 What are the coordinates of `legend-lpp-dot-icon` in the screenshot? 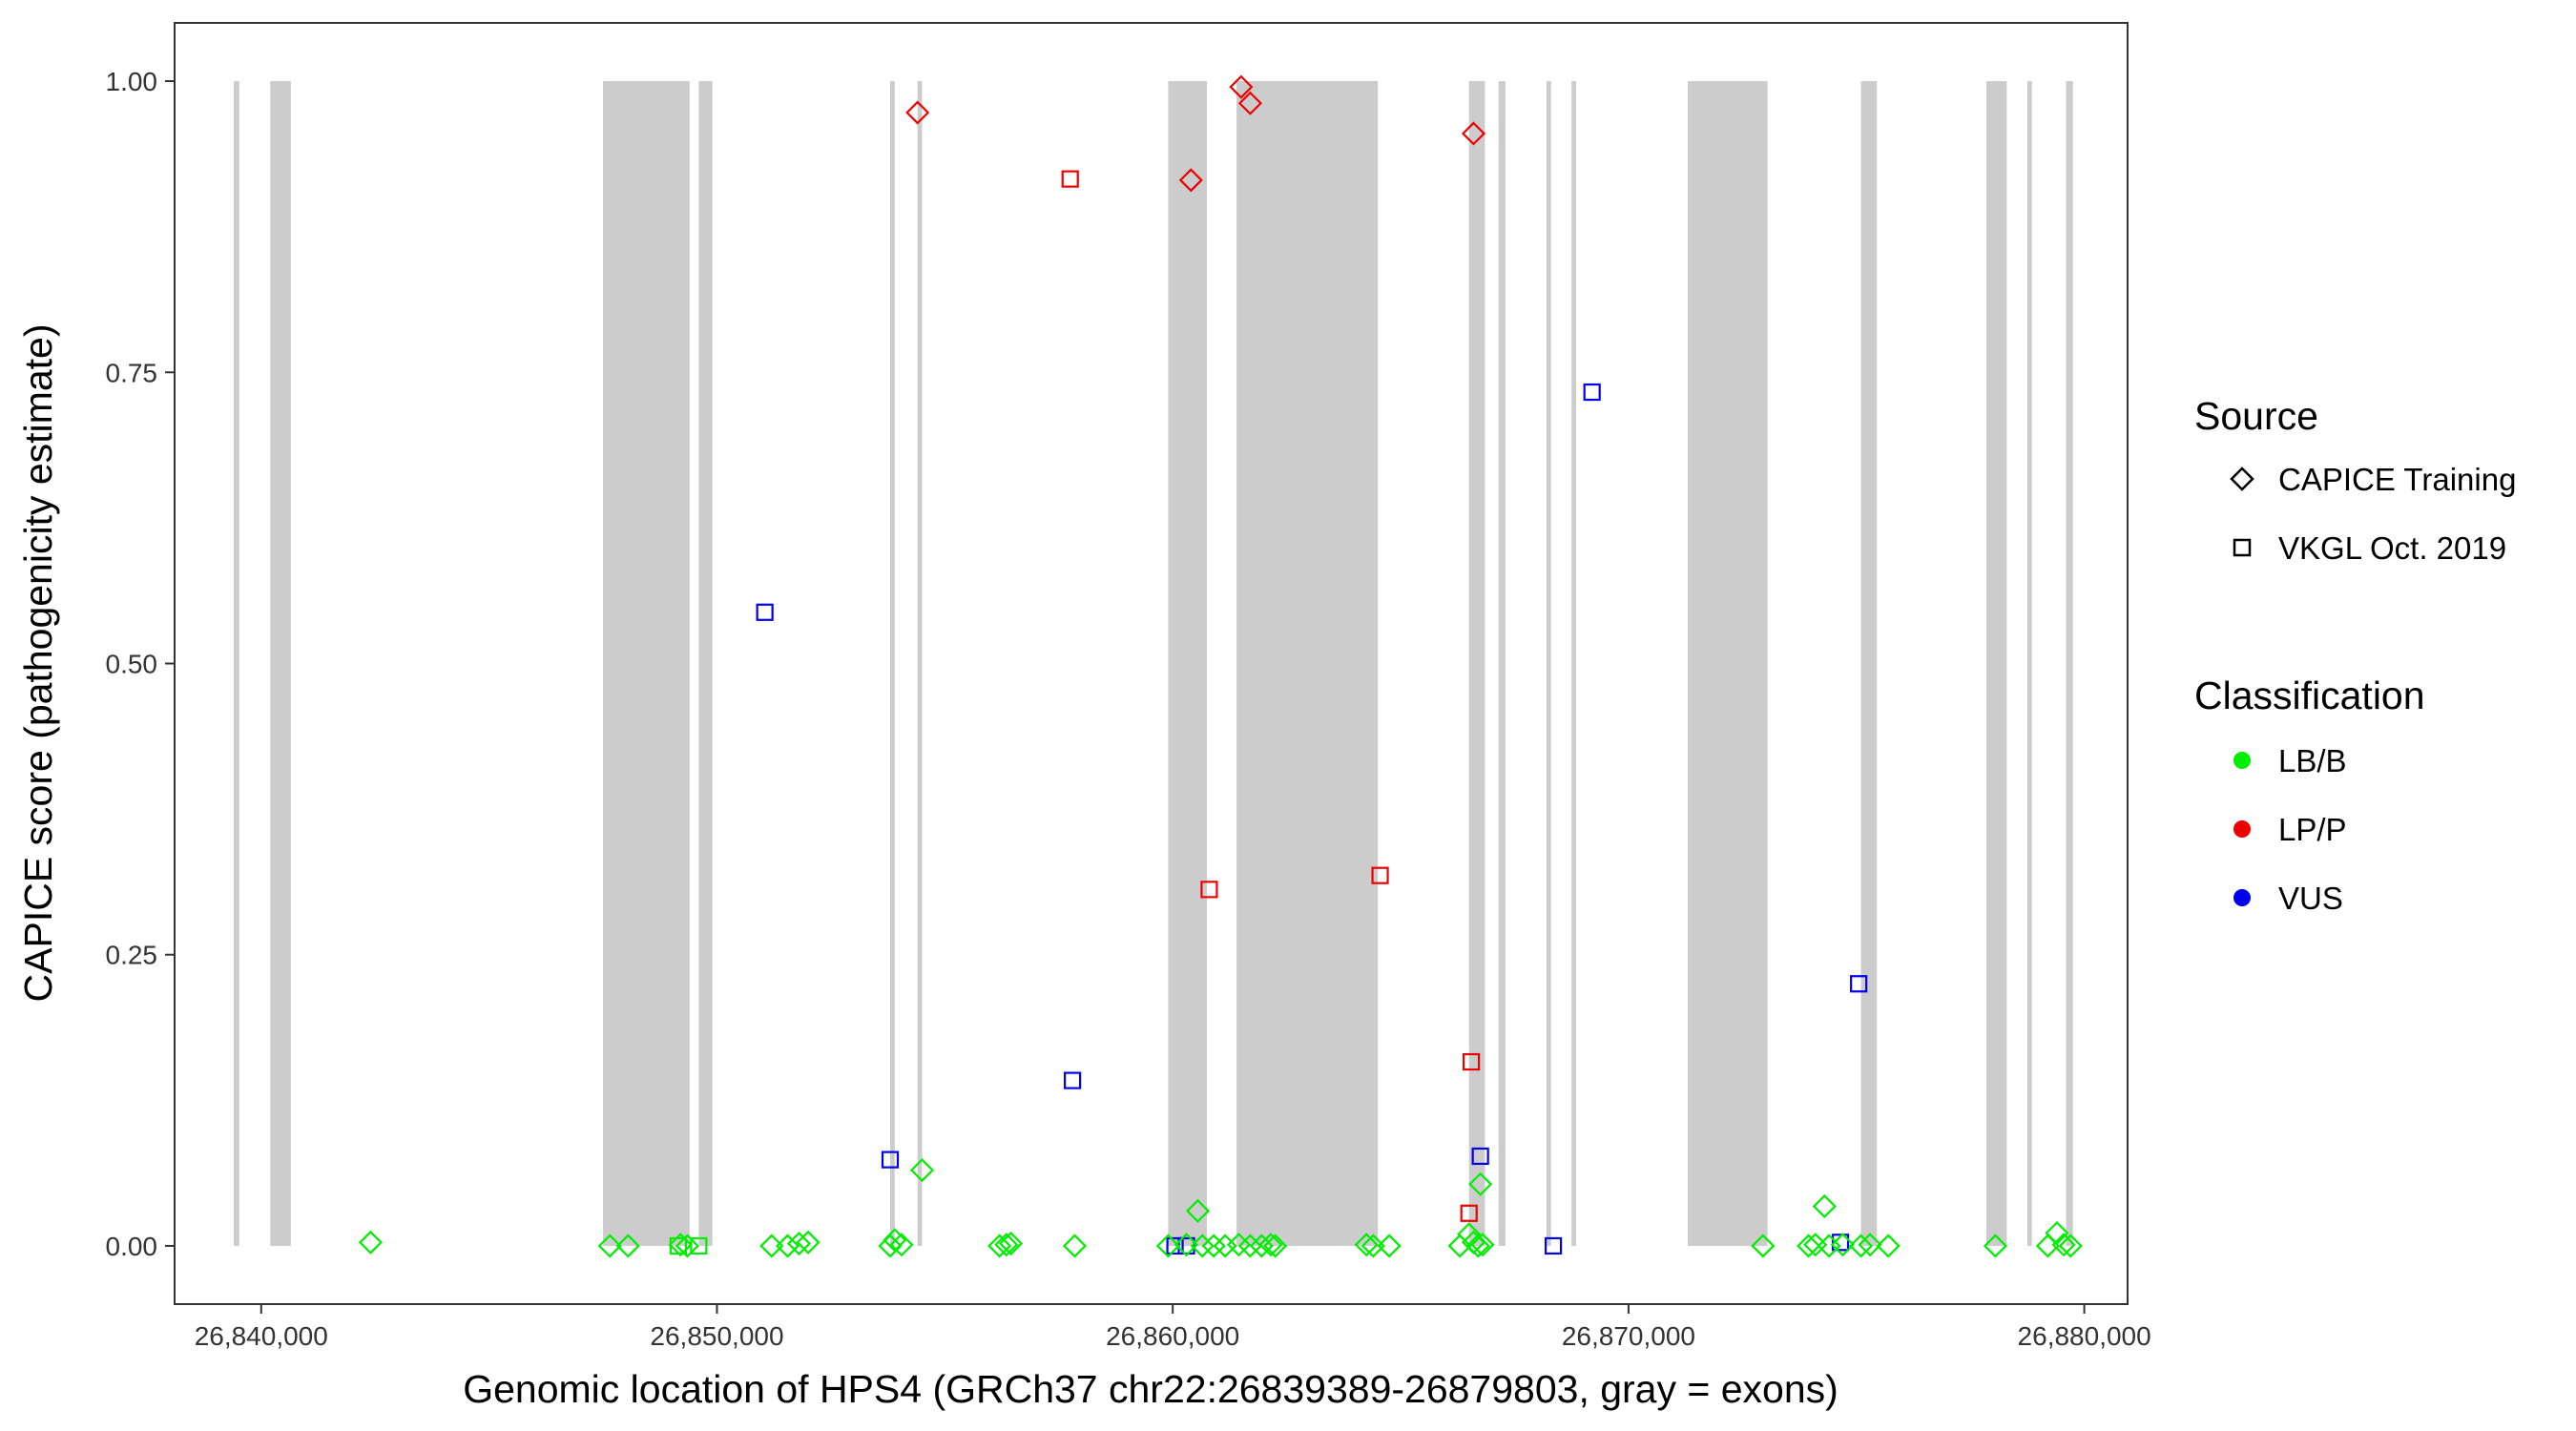 It's located at (2242, 829).